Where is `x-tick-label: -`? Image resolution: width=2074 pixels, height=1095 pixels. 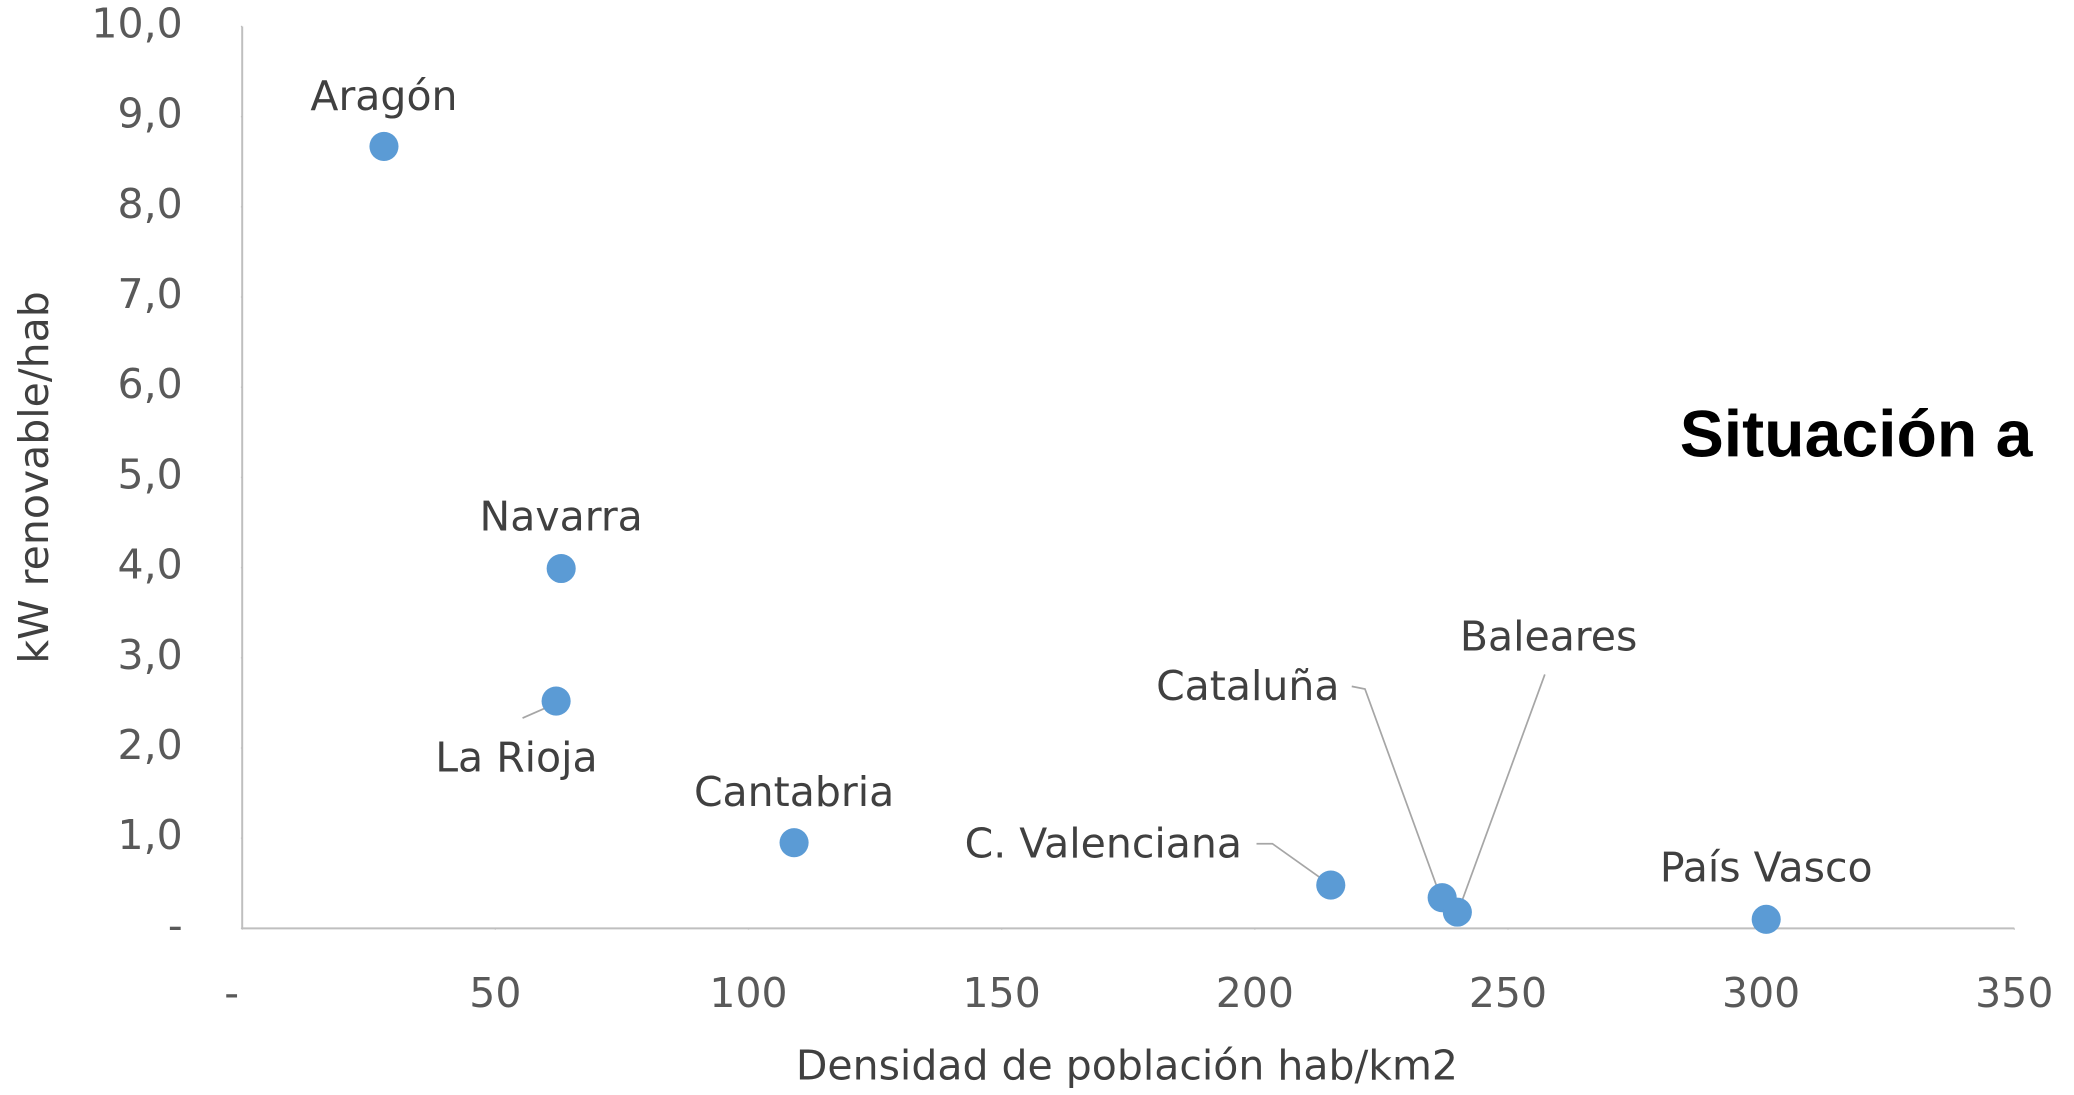 x-tick-label: - is located at coordinates (231, 993).